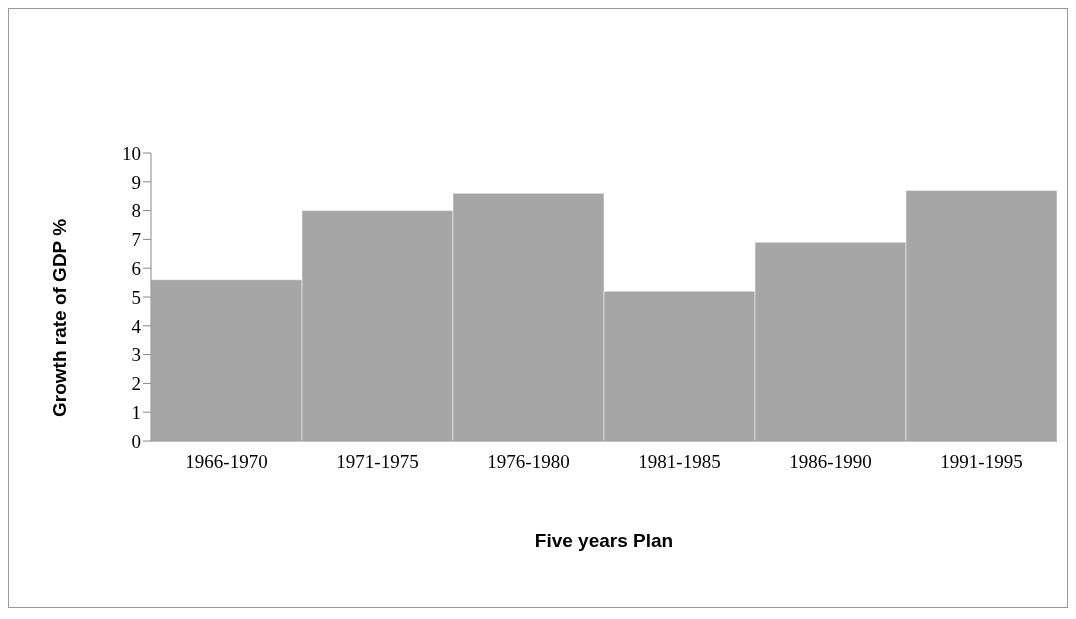  What do you see at coordinates (136, 297) in the screenshot?
I see `y-tick-label: 5` at bounding box center [136, 297].